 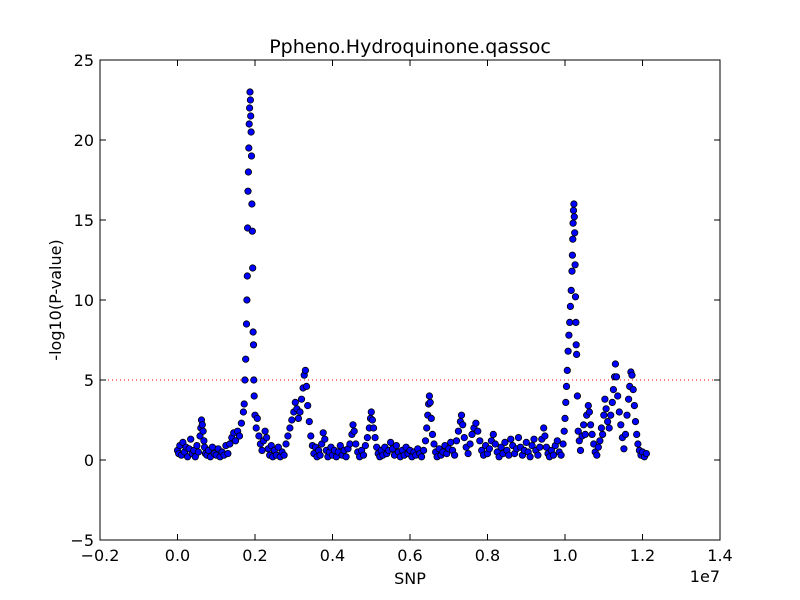 I want to click on x-tick-label: −0.2, so click(x=100, y=555).